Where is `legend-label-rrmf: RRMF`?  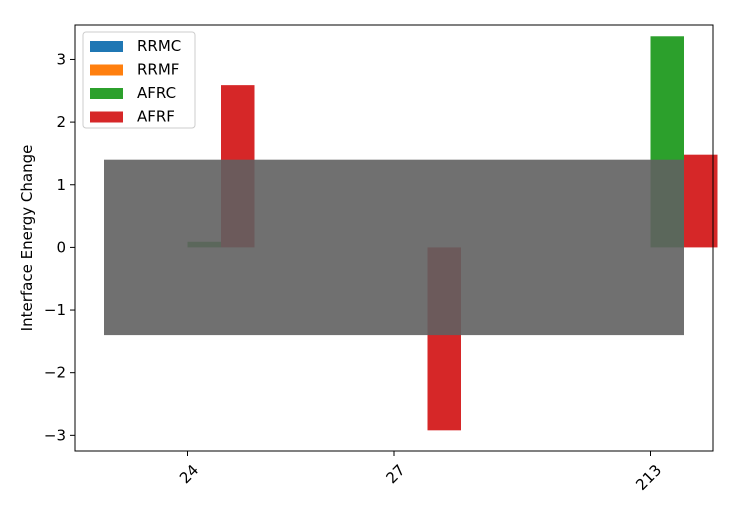
legend-label-rrmf: RRMF is located at coordinates (158, 70).